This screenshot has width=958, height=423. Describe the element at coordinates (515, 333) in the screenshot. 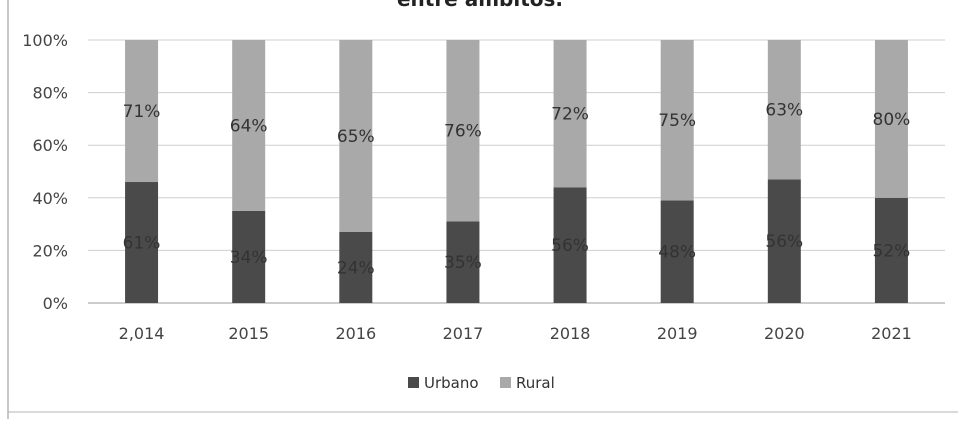

I see `x-axis-tick-labels: 2,014 2015 2016 2017 2018 2019 2020 2021` at that location.